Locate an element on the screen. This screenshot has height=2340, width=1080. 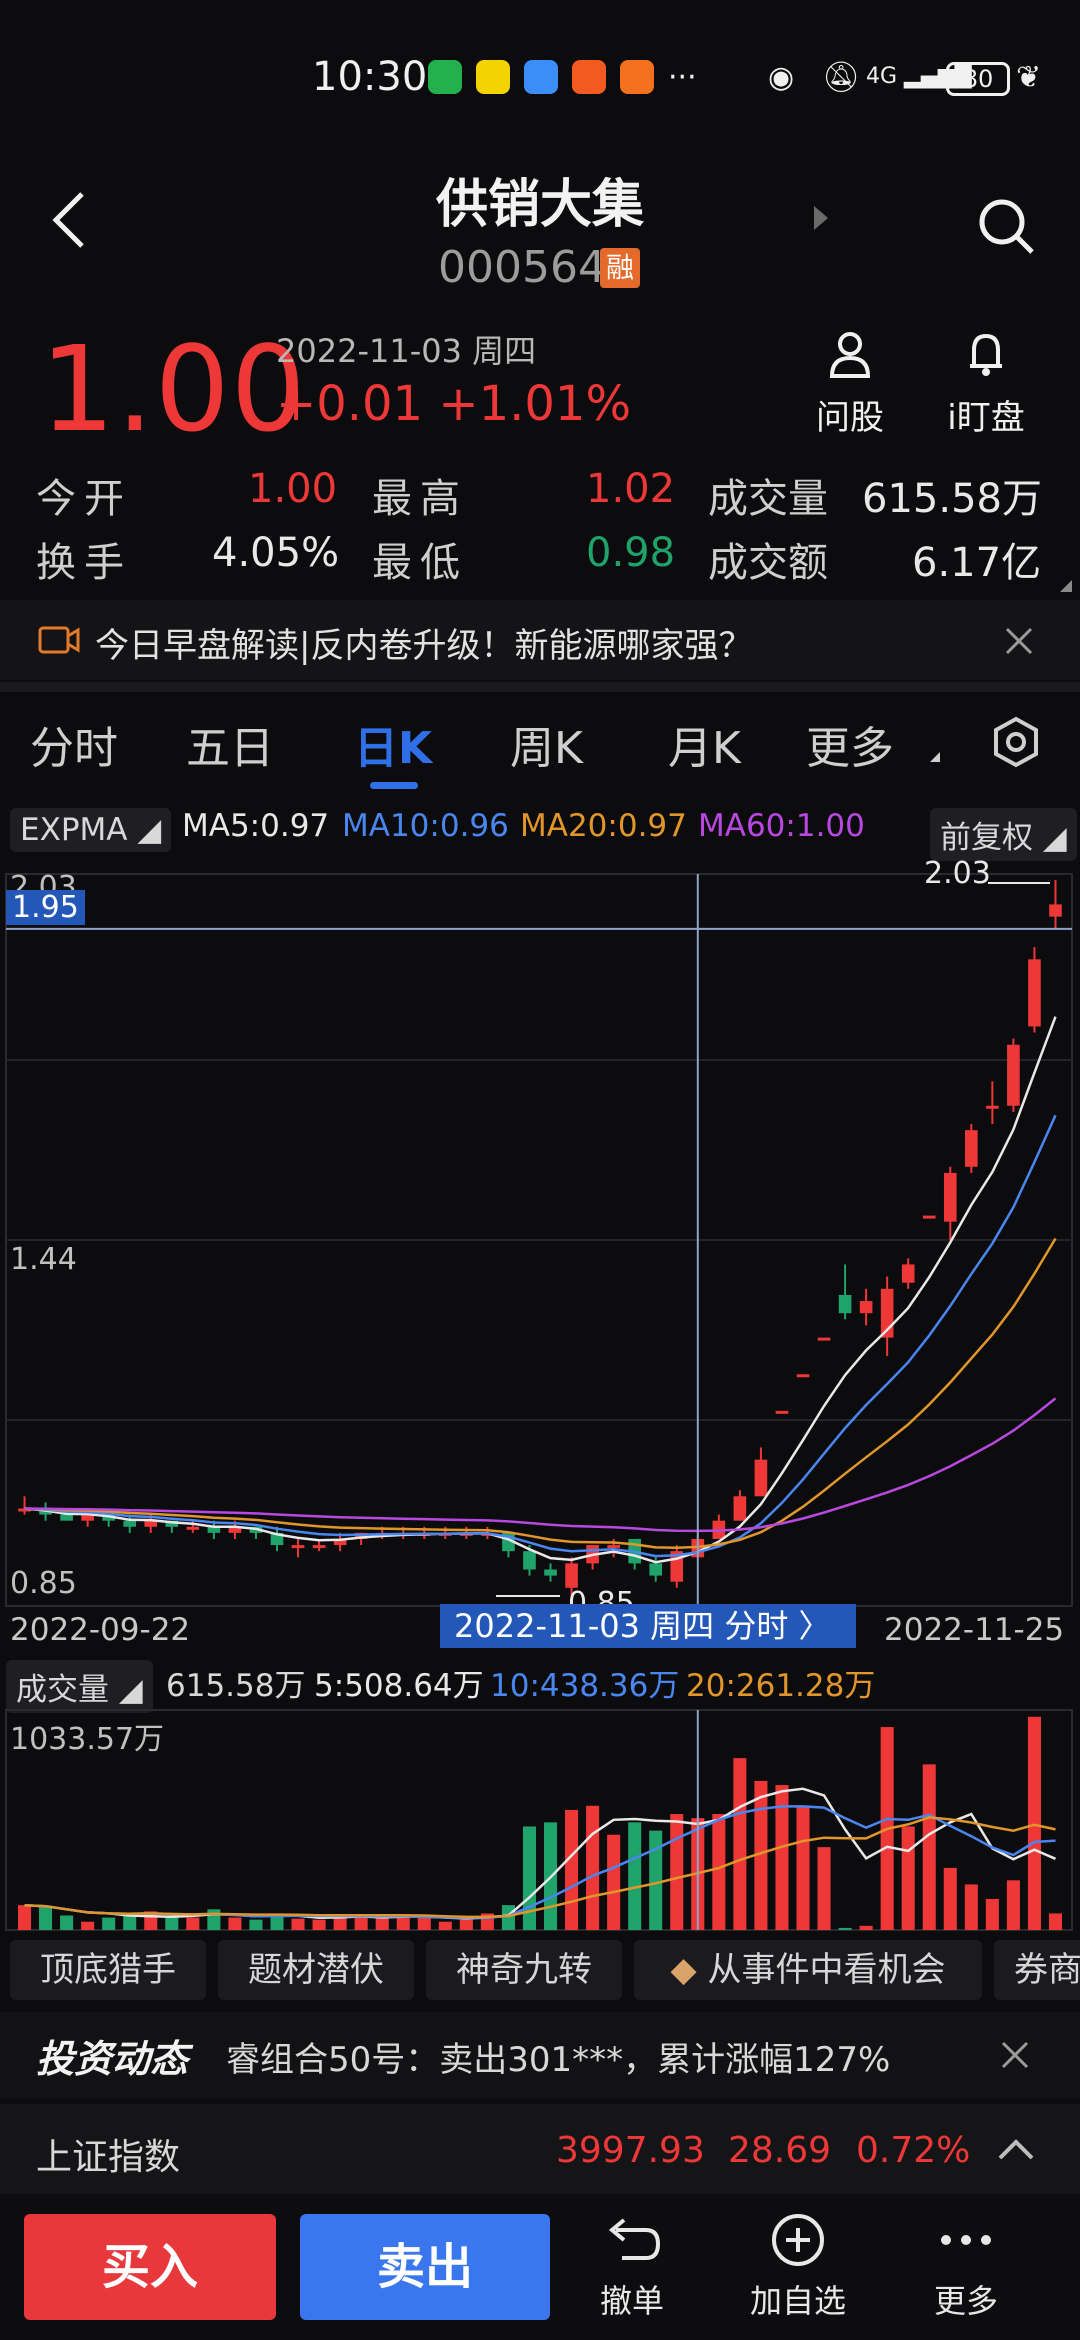
more-button: 更多 is located at coordinates (966, 2267).